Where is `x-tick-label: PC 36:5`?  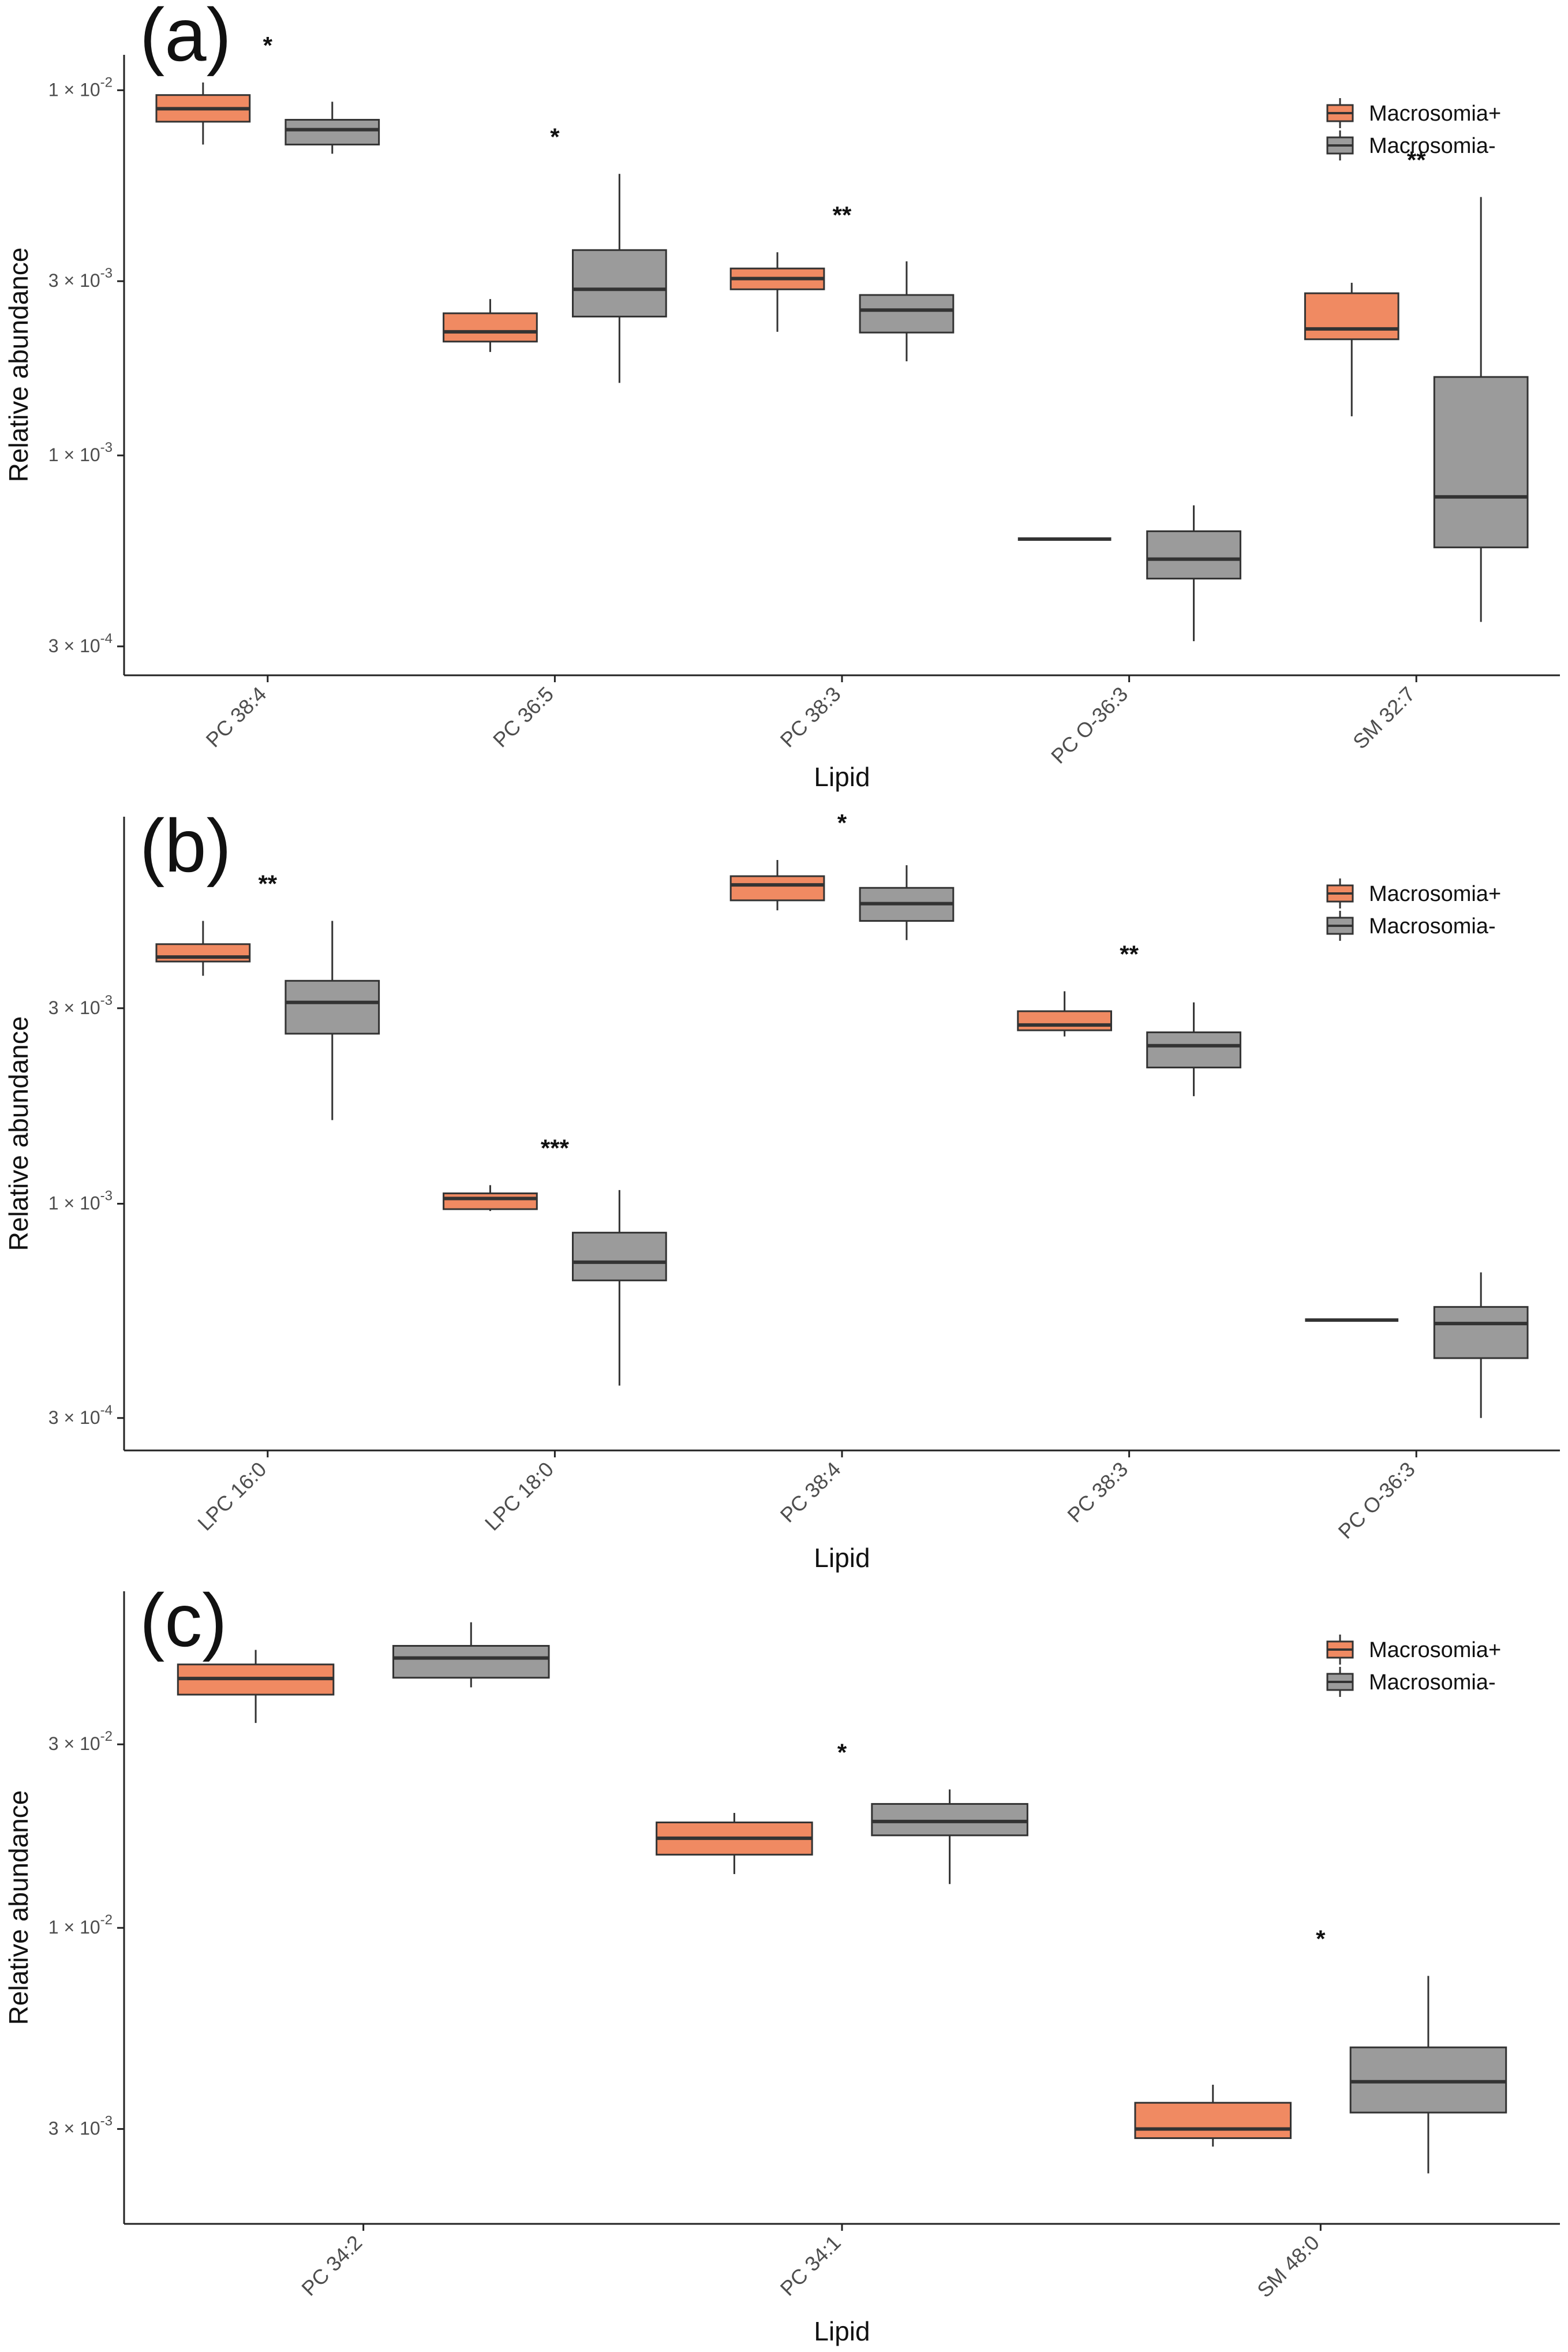 x-tick-label: PC 36:5 is located at coordinates (523, 717).